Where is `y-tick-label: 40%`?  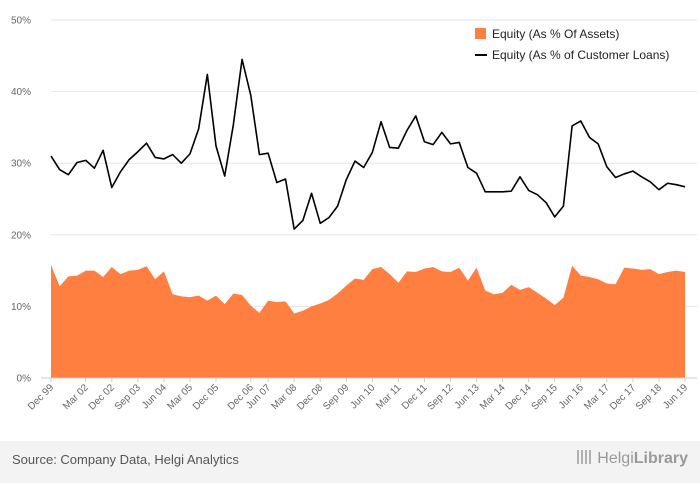 y-tick-label: 40% is located at coordinates (21, 92).